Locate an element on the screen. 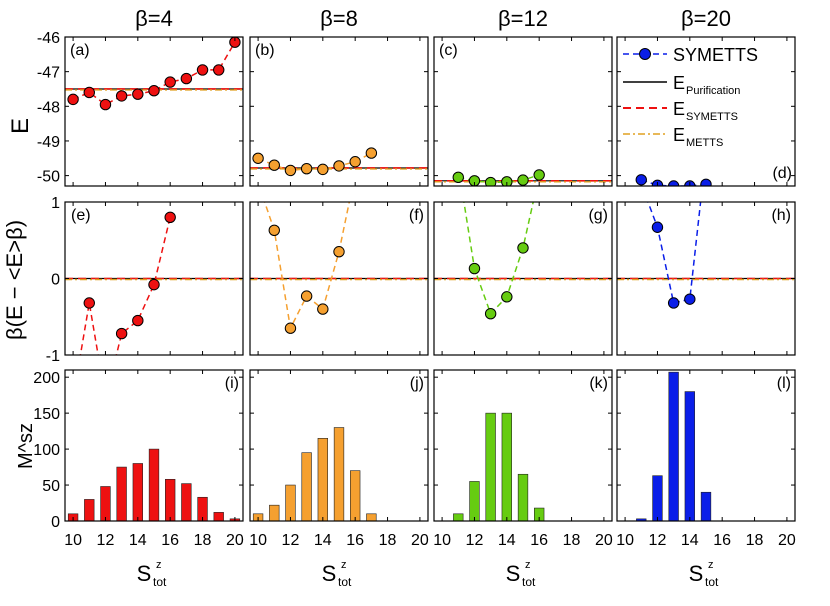 The height and width of the screenshot is (606, 830). legend-label: E is located at coordinates (679, 83).